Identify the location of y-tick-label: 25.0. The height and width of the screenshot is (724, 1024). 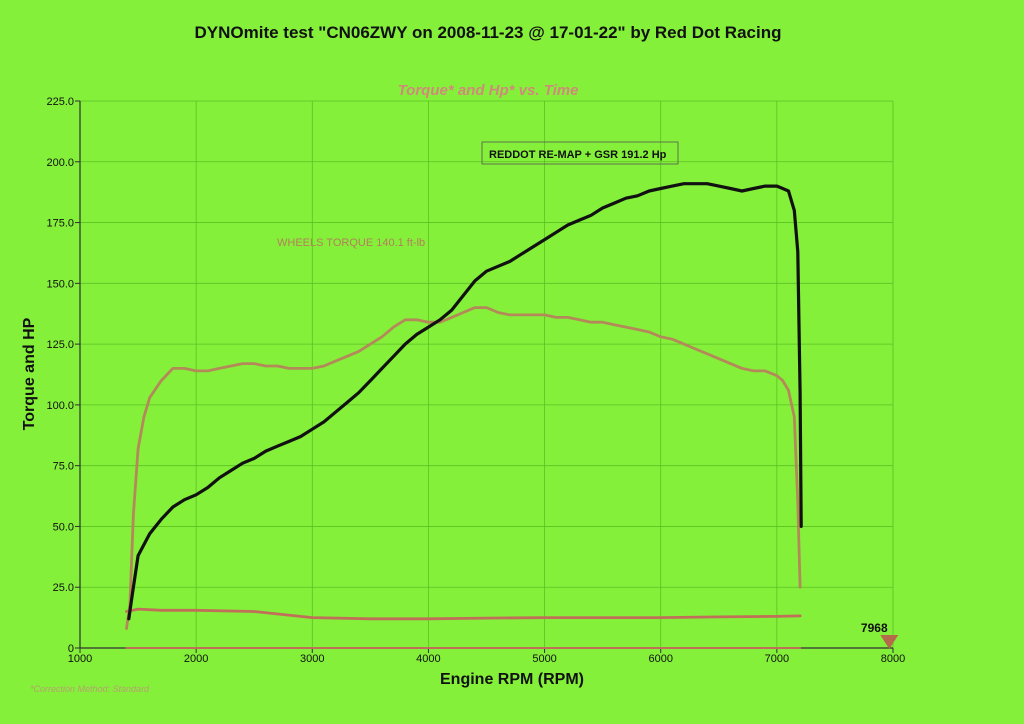
(63, 588).